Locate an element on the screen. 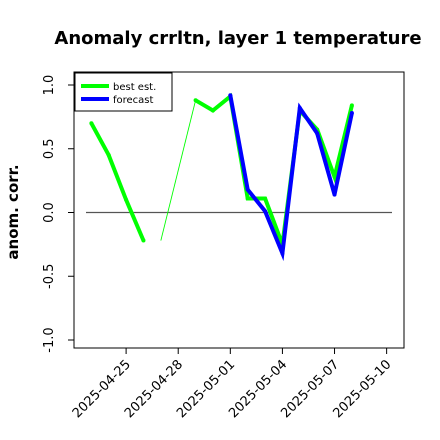  chart-title: Anomaly crrltn, layer 1 temperature is located at coordinates (237, 38).